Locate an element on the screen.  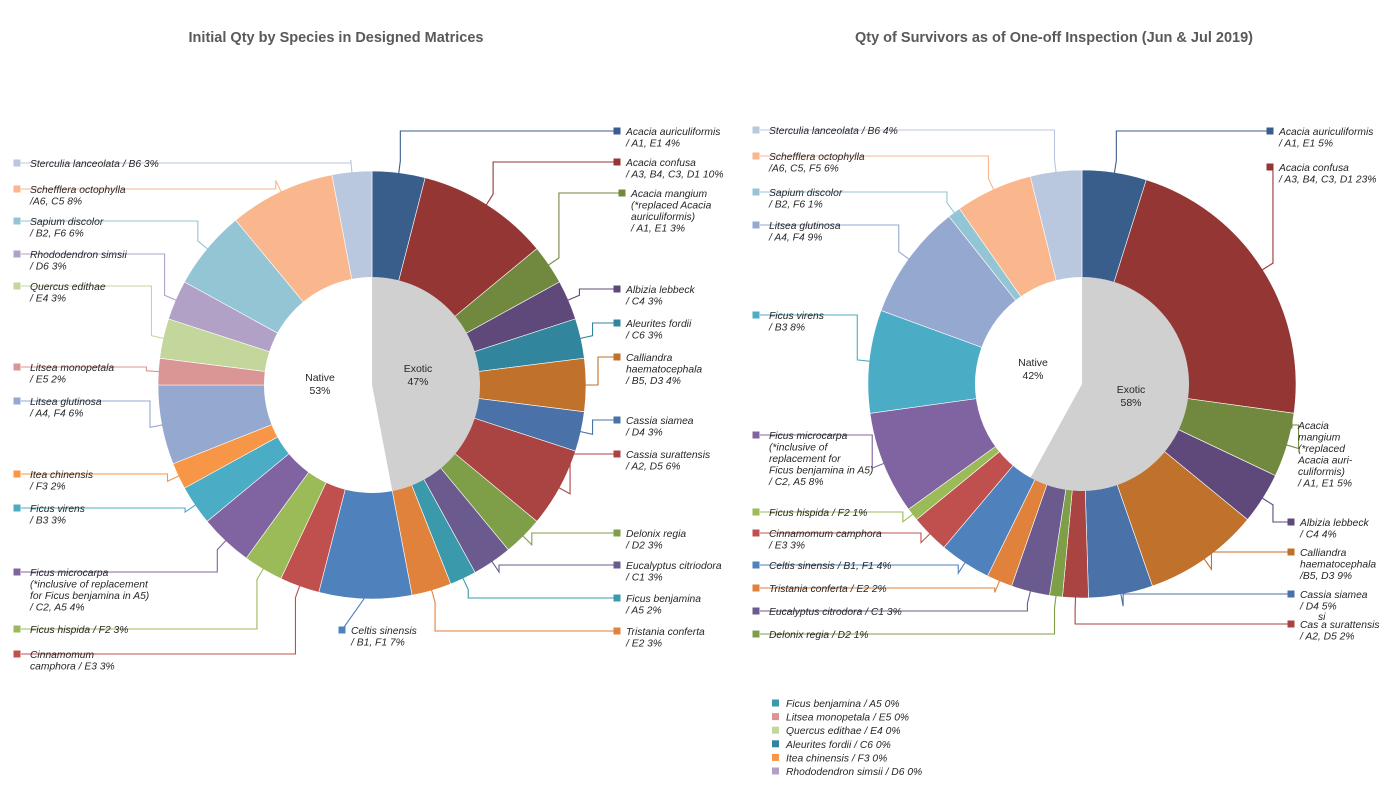
slice-label-line: Acacia is located at coordinates (1313, 426).